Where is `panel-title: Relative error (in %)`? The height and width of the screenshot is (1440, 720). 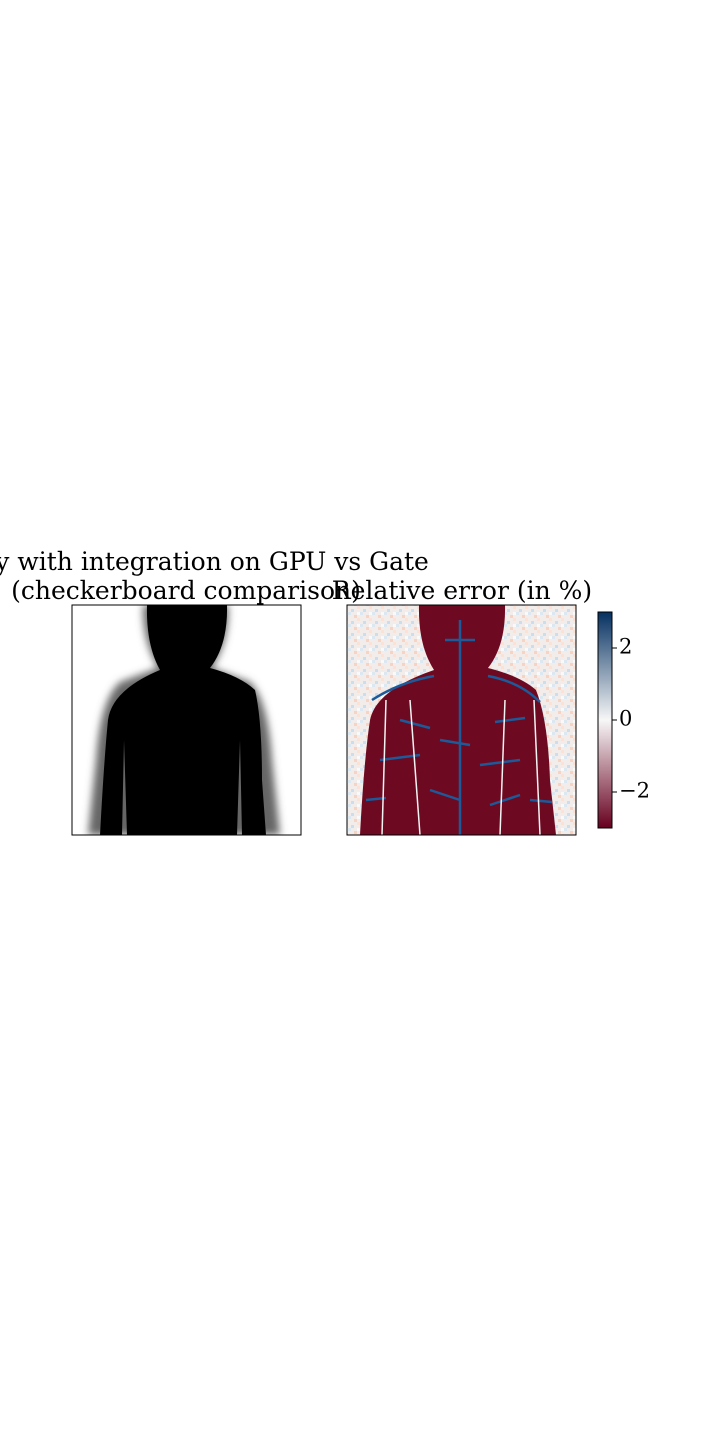
panel-title: Relative error (in %) is located at coordinates (462, 590).